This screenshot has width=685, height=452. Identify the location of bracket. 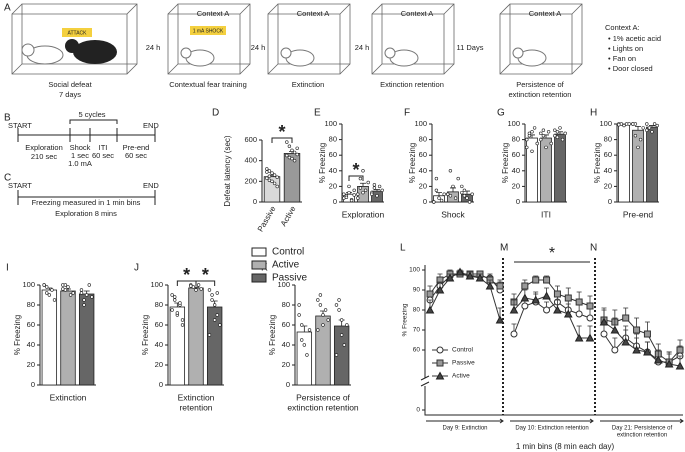
(356, 178).